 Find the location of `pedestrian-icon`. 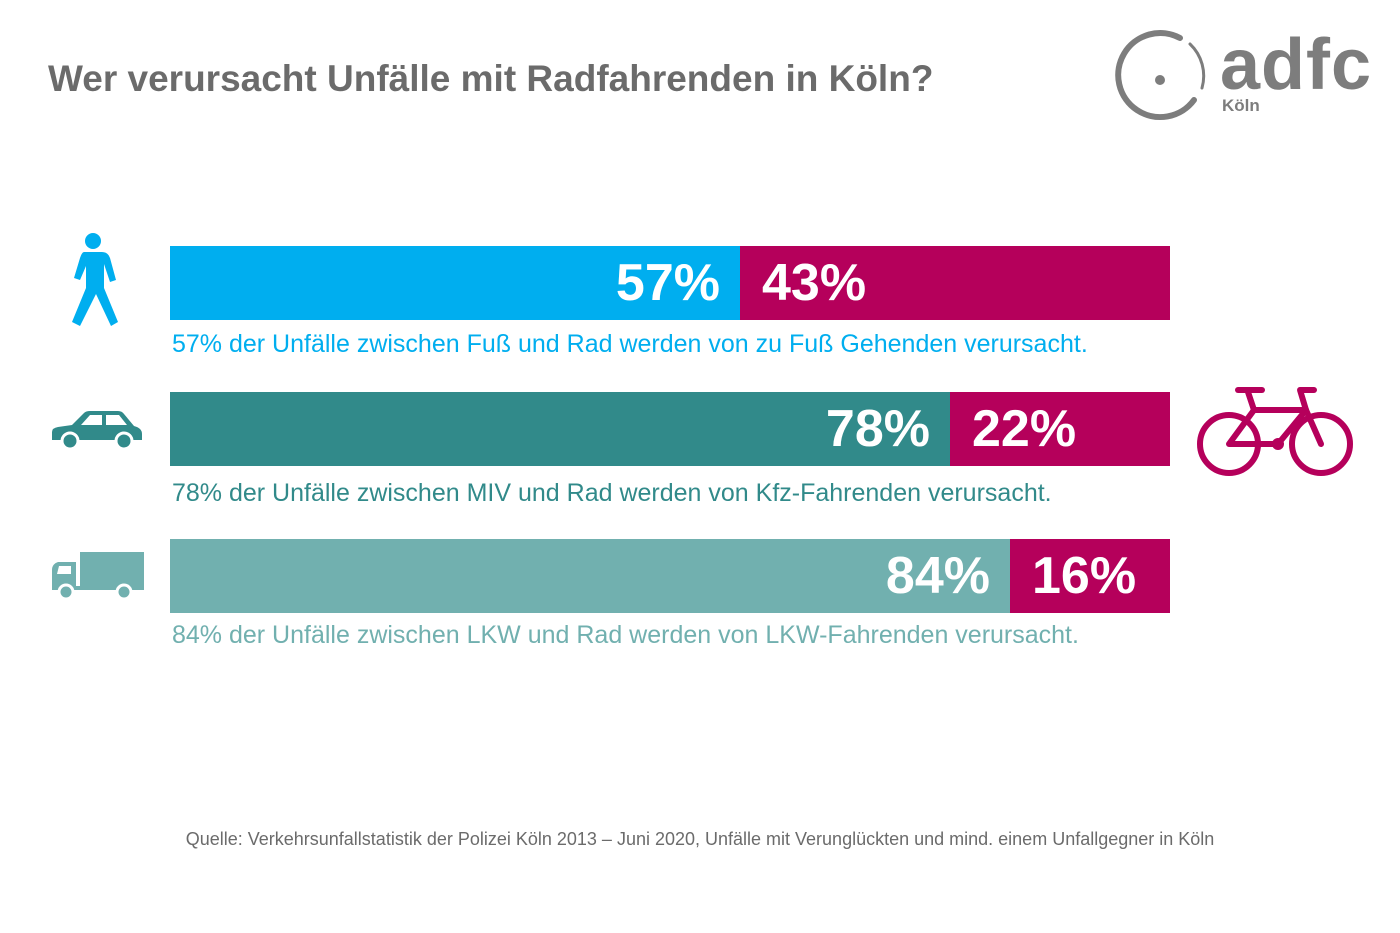

pedestrian-icon is located at coordinates (95, 279).